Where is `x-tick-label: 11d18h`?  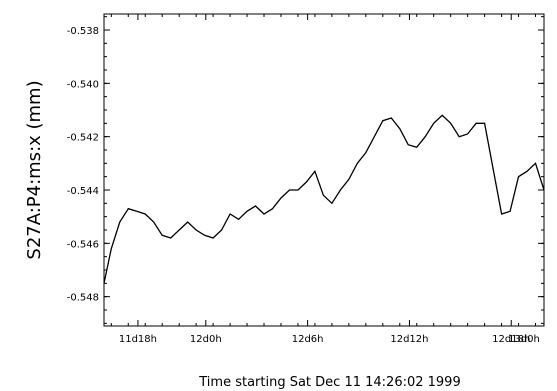 x-tick-label: 11d18h is located at coordinates (138, 339).